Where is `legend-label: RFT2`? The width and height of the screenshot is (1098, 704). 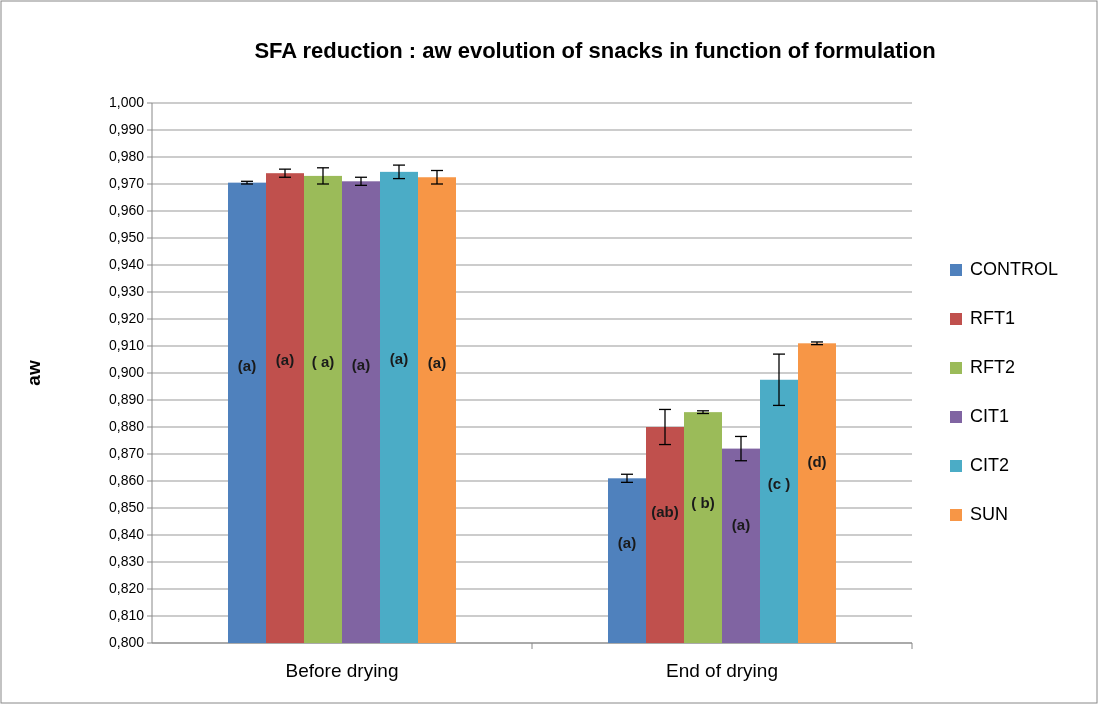
legend-label: RFT2 is located at coordinates (992, 366).